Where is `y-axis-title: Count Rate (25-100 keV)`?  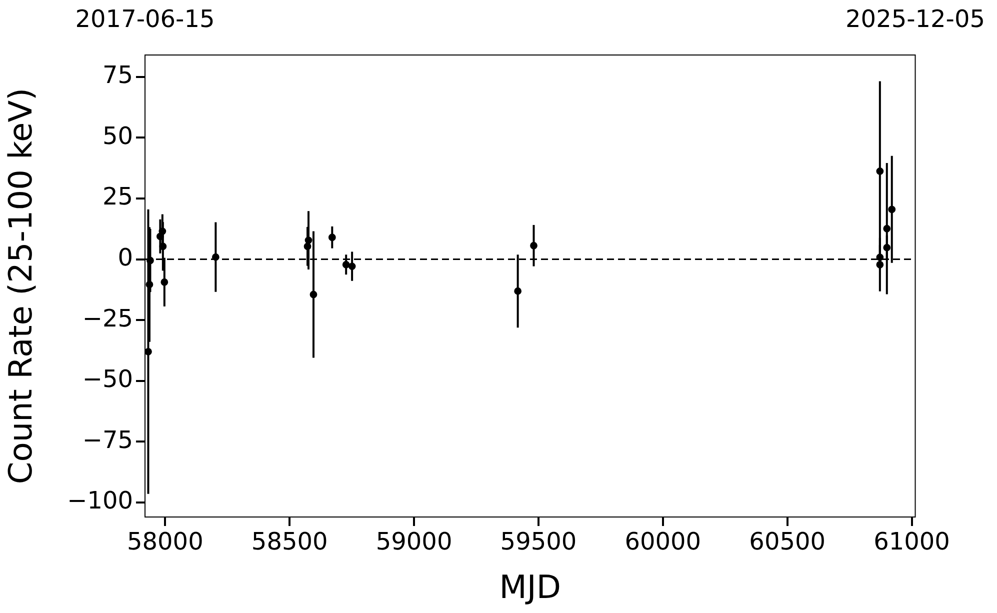 y-axis-title: Count Rate (25-100 keV) is located at coordinates (21, 286).